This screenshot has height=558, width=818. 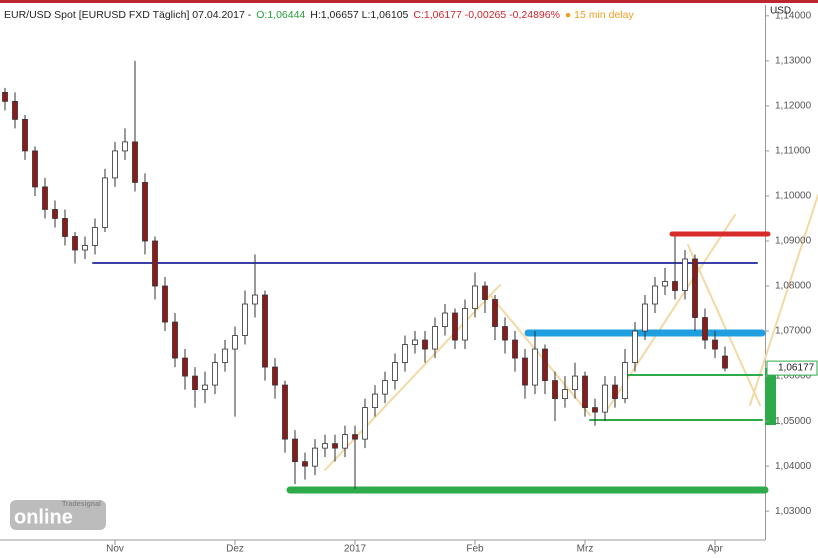 I want to click on x-tick-label: Nov, so click(x=115, y=549).